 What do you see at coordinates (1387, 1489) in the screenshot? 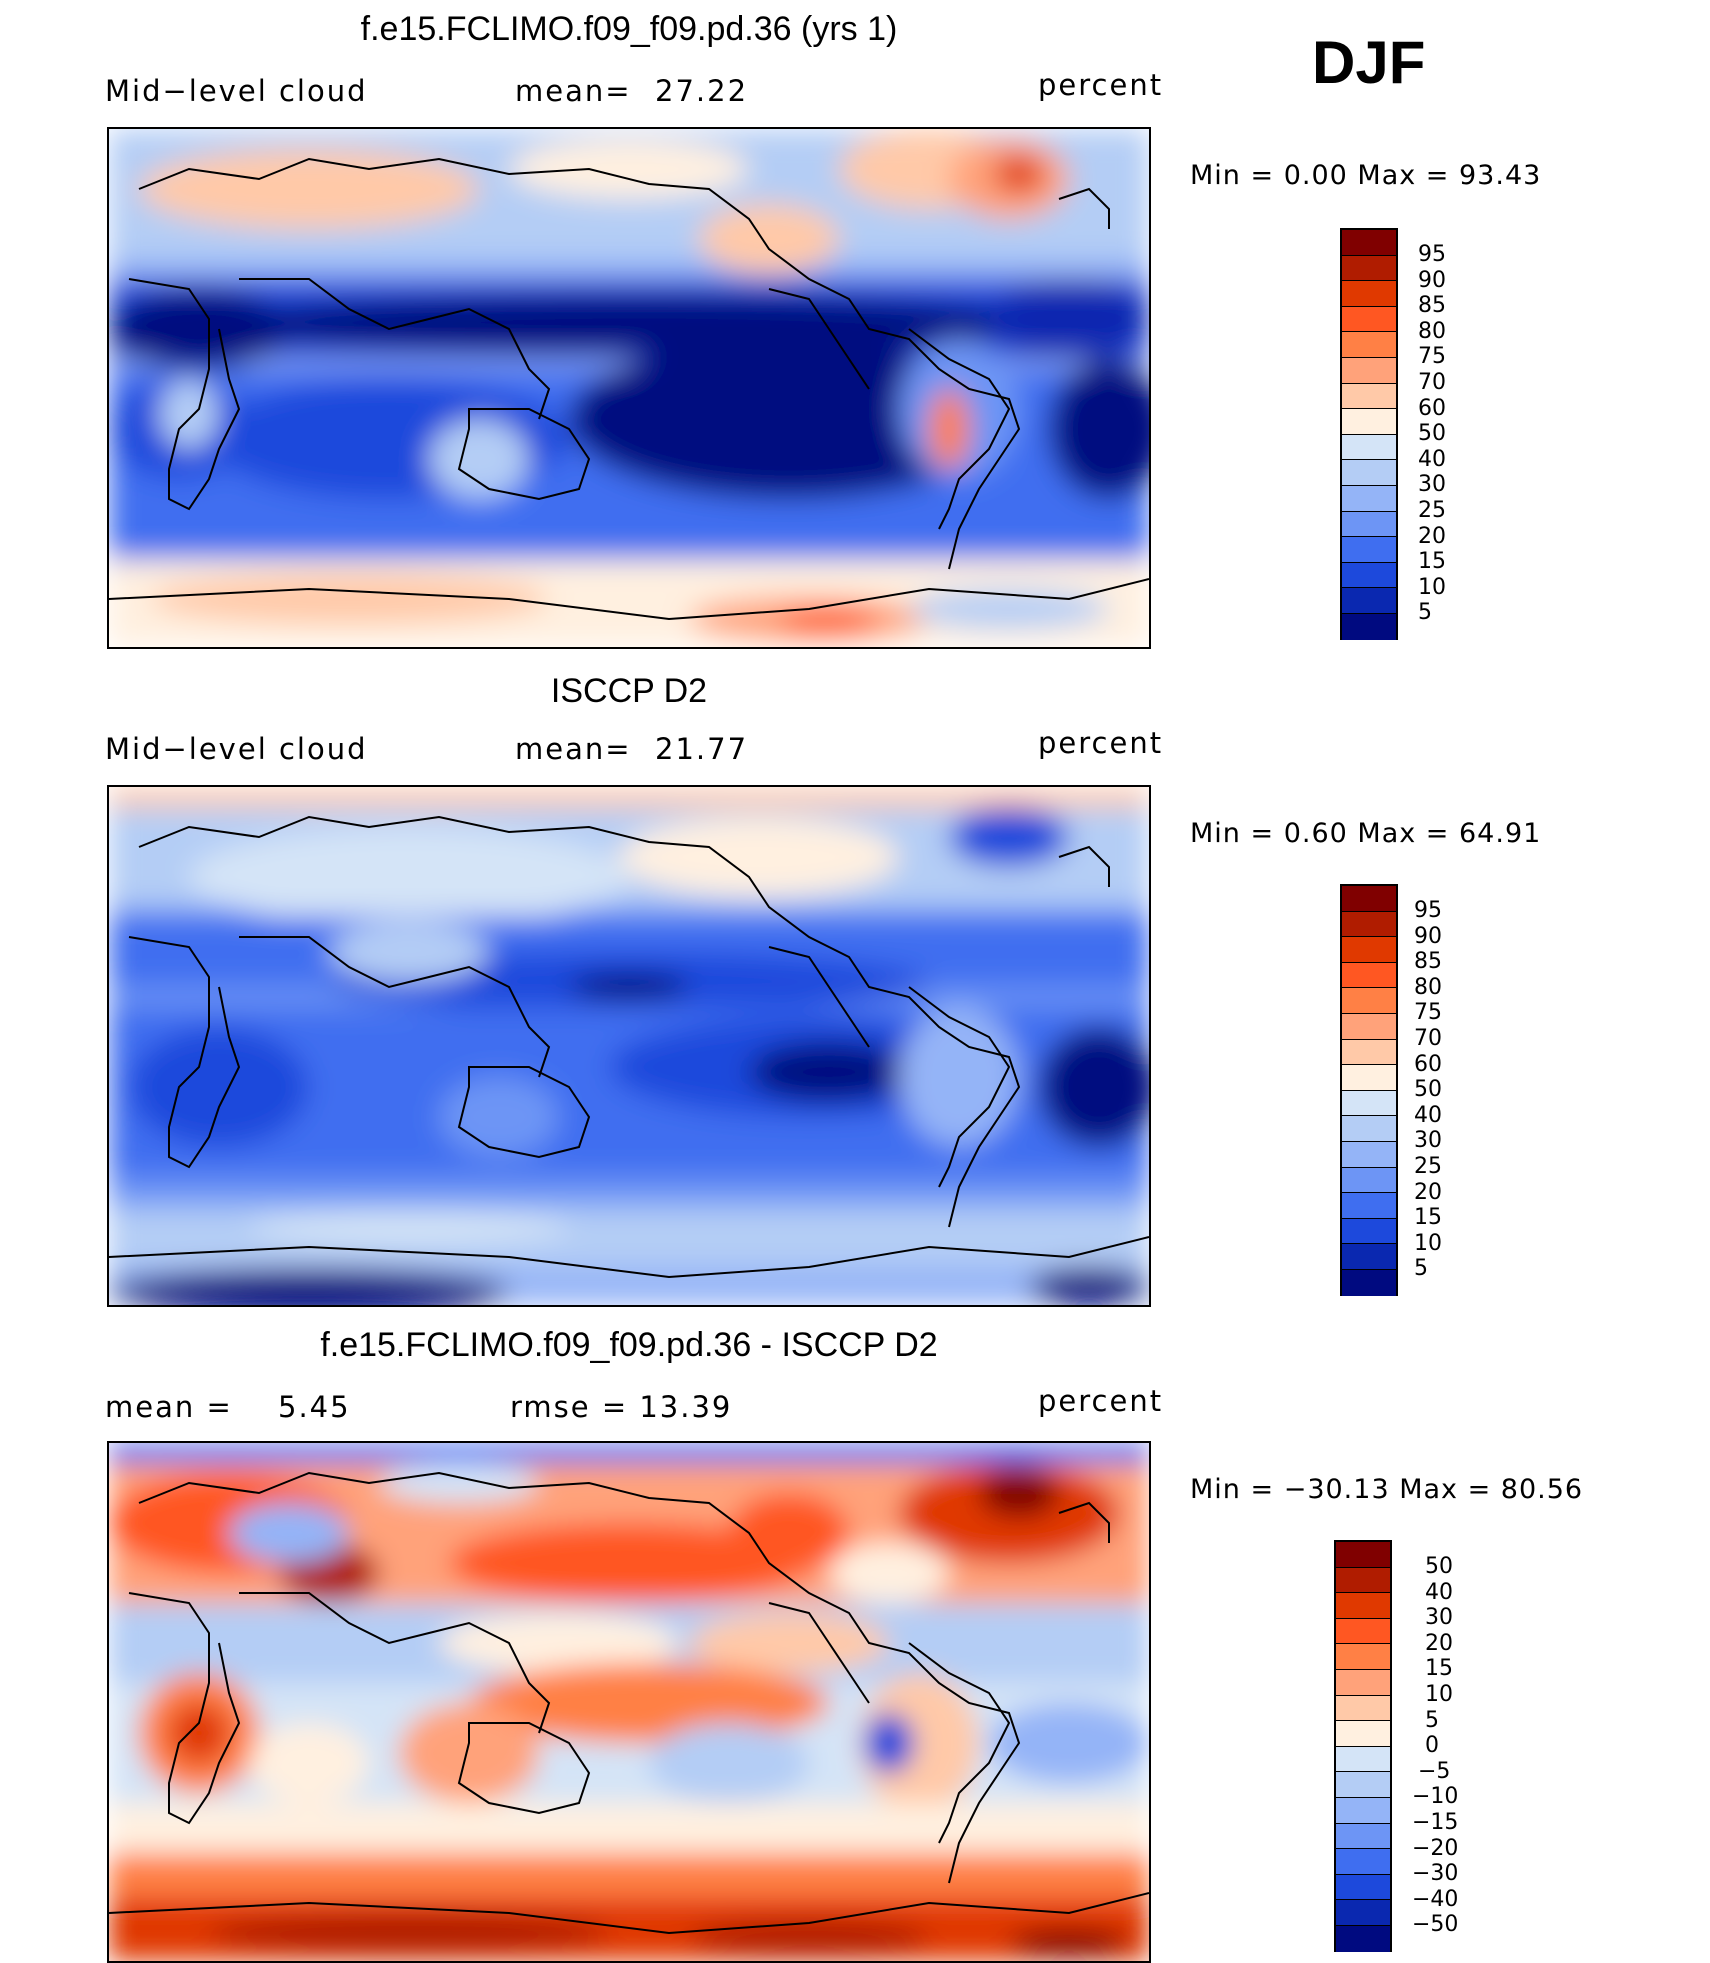
I see `panel-3-minmax: Min = −30.13 Max = 80.56` at bounding box center [1387, 1489].